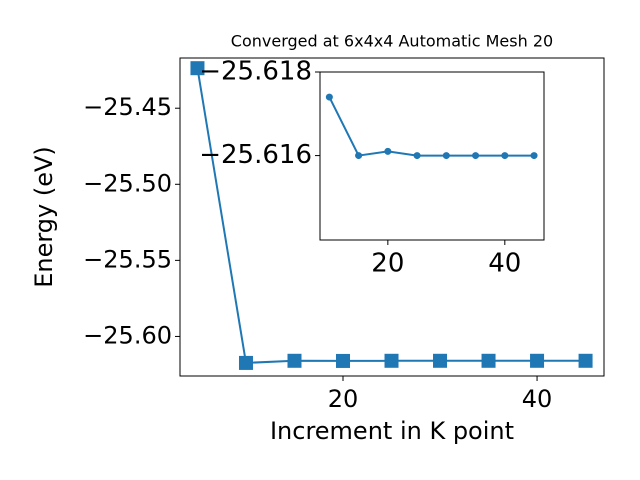 The width and height of the screenshot is (640, 480). I want to click on y-axis-label: Energy (eV), so click(44, 217).